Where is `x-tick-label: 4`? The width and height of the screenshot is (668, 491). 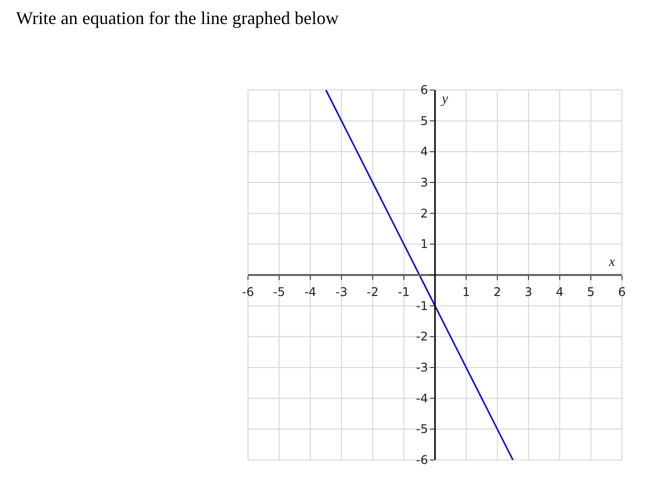 x-tick-label: 4 is located at coordinates (560, 292).